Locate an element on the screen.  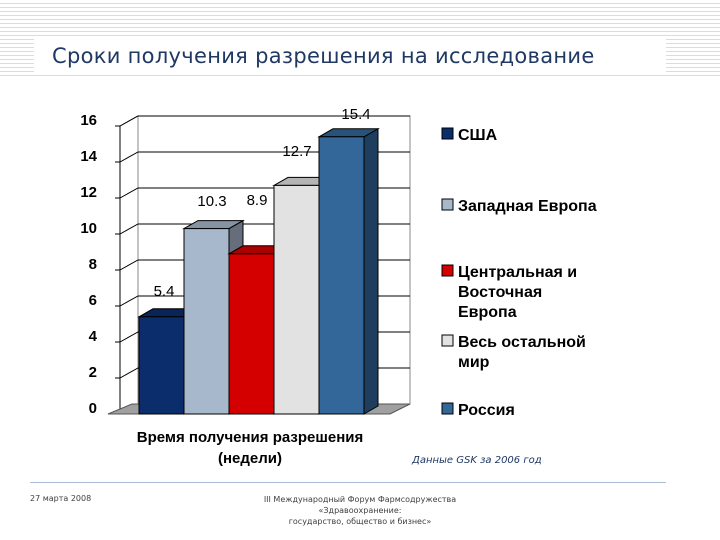
footer-event-line-2: «Здравоохранение: is located at coordinates (360, 510).